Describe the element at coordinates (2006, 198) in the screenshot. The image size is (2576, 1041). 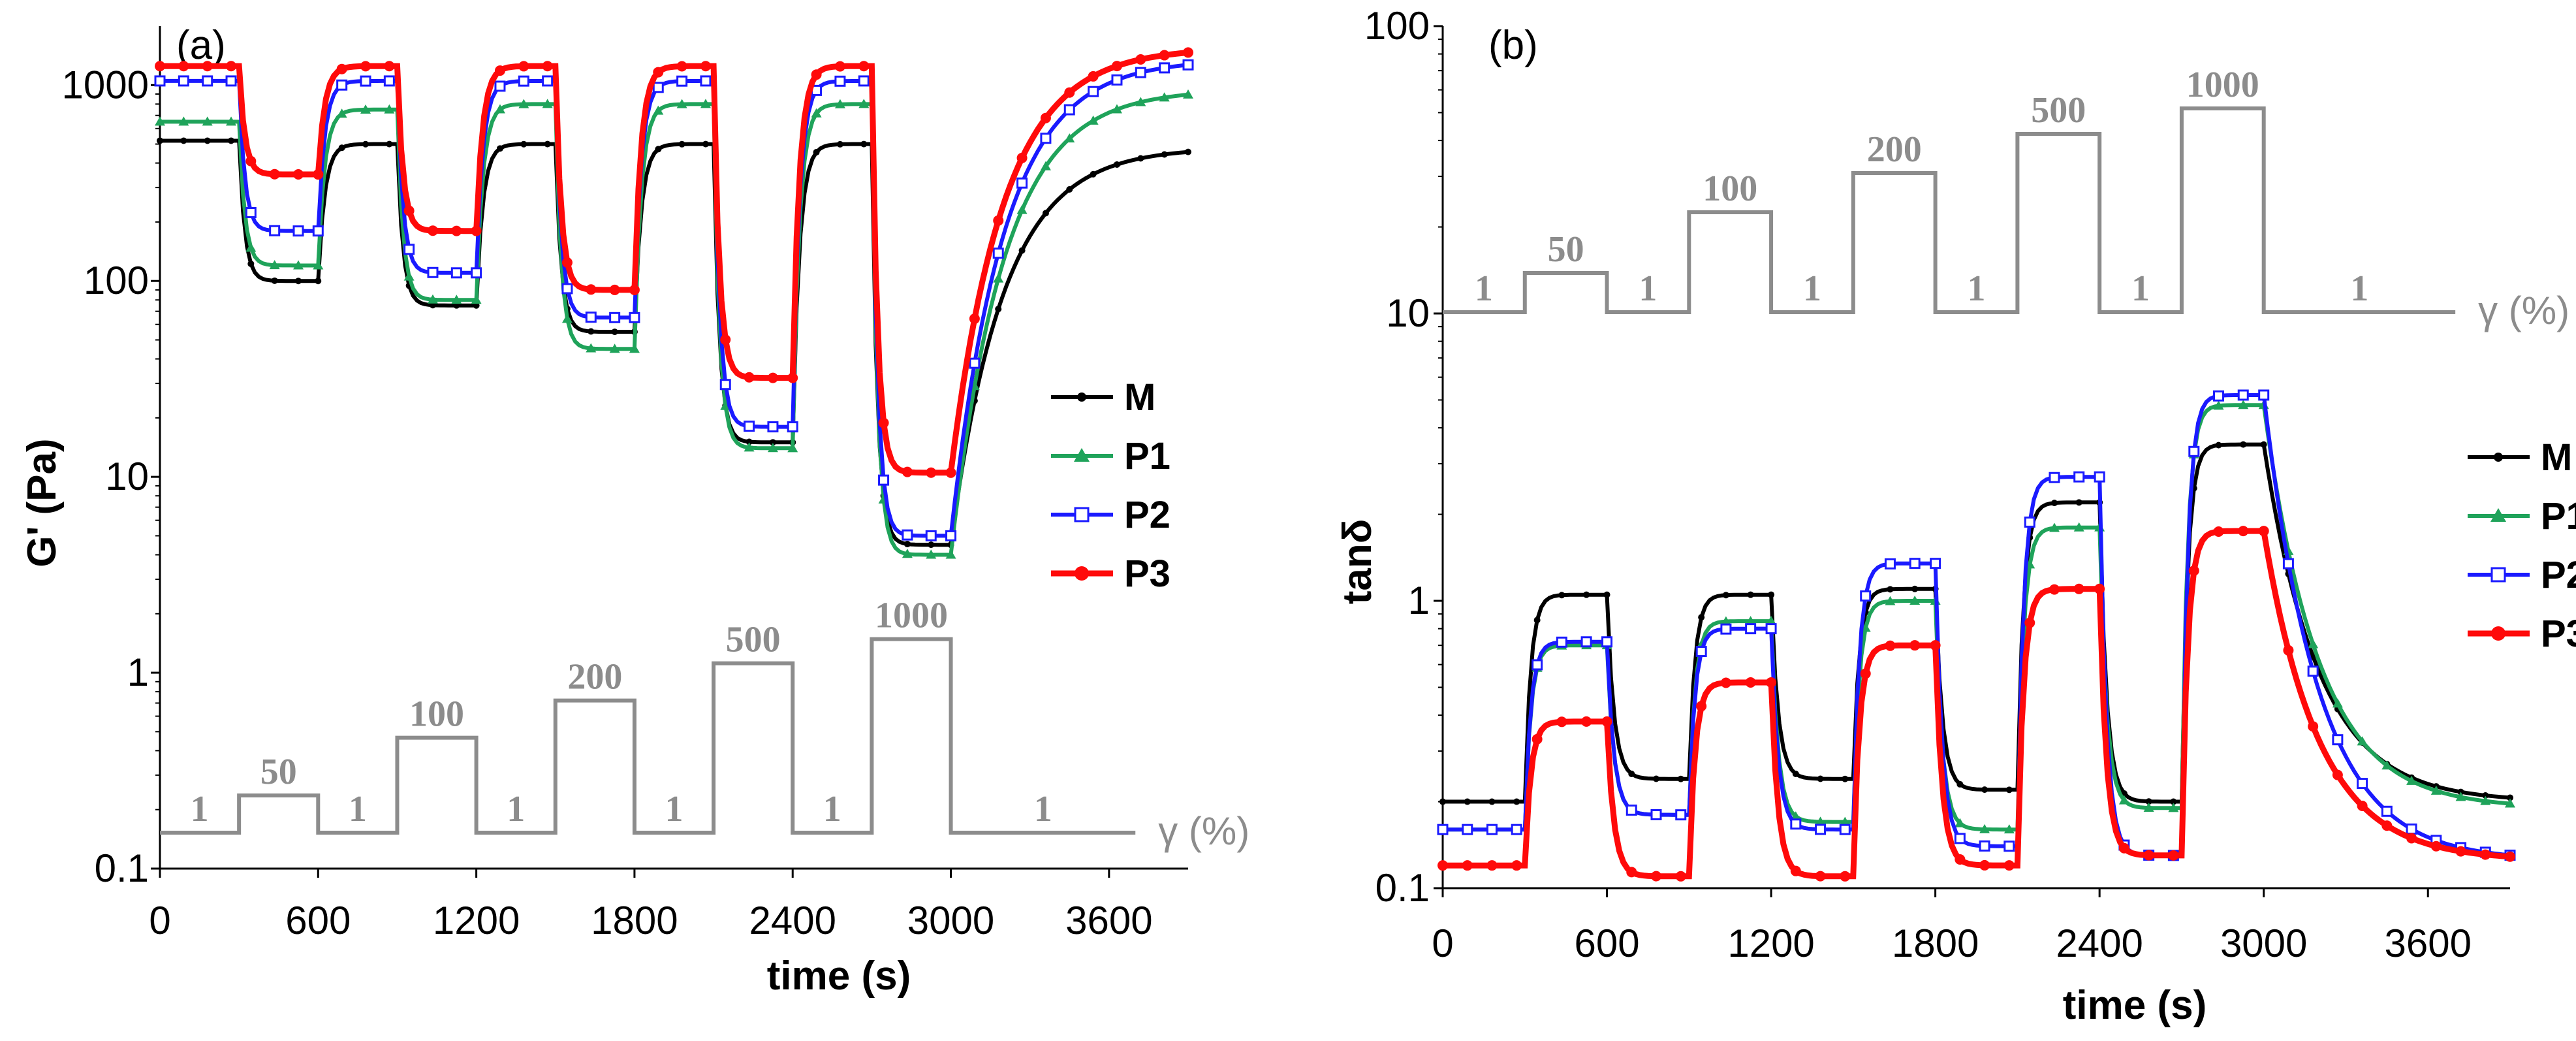
I see `panel-b-strain-profile: 1 50 1 100 1 200 1 500 1 1000 1 γ (%)` at that location.